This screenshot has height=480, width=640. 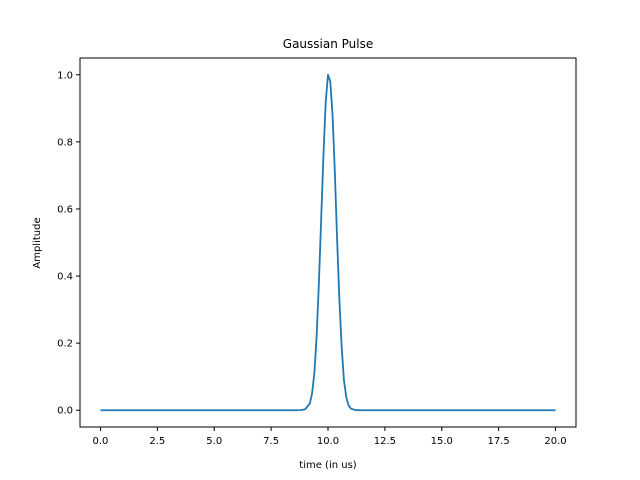 I want to click on y-tick-label: 0.6, so click(x=65, y=209).